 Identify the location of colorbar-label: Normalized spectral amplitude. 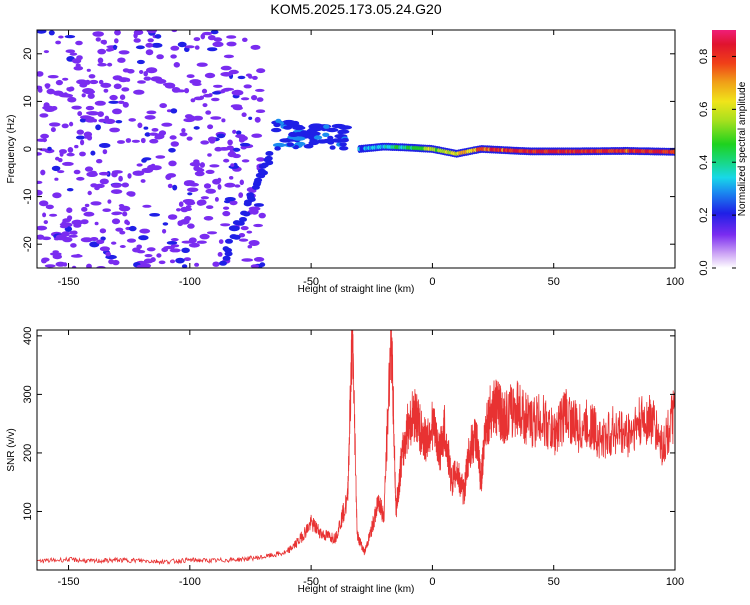
(742, 148).